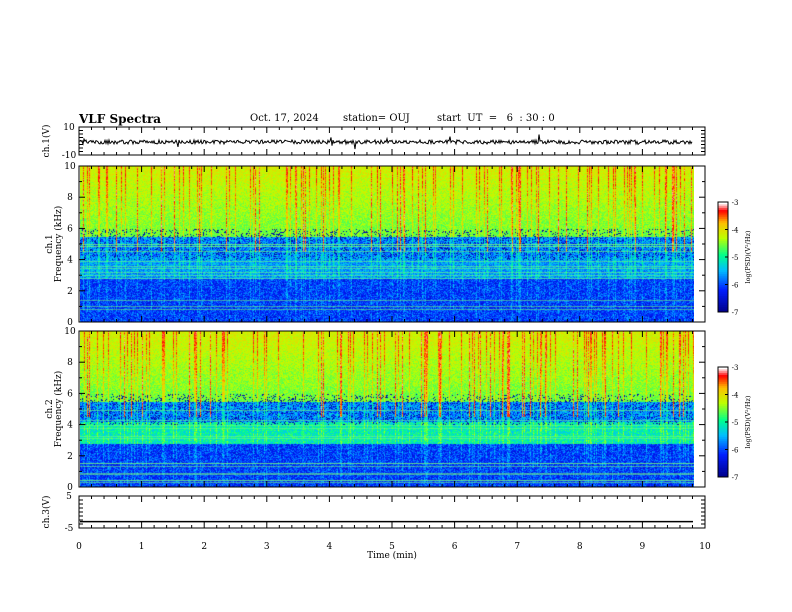 The image size is (792, 612). Describe the element at coordinates (58, 409) in the screenshot. I see `y-axis-label-line2: Frequency (kHz)` at that location.